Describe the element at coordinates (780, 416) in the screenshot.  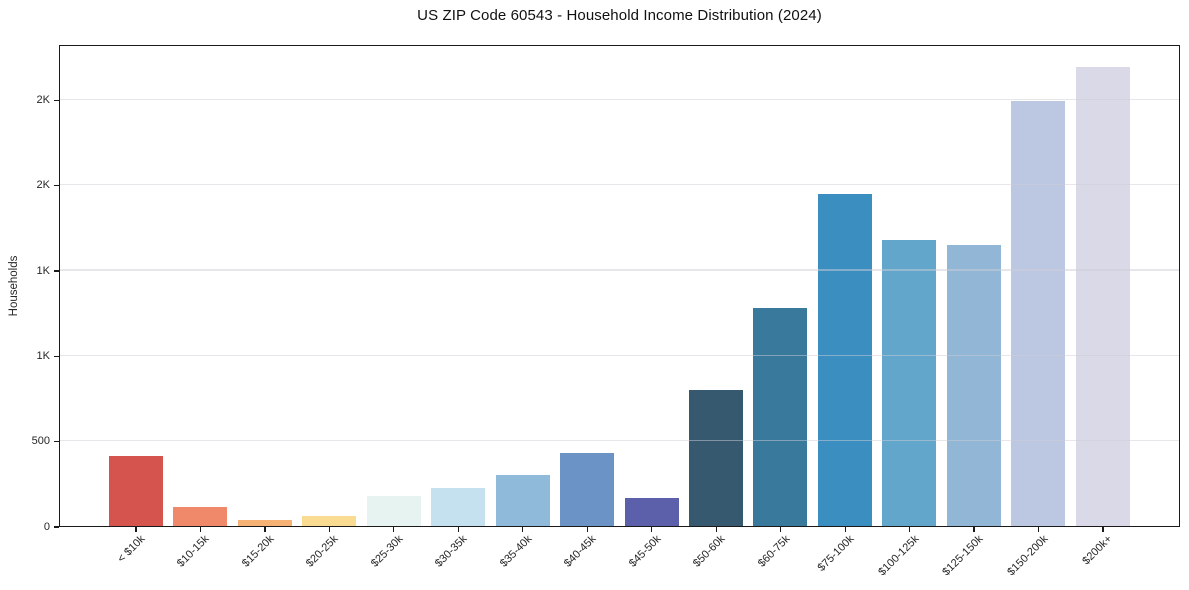
I see `bar-60-75k` at that location.